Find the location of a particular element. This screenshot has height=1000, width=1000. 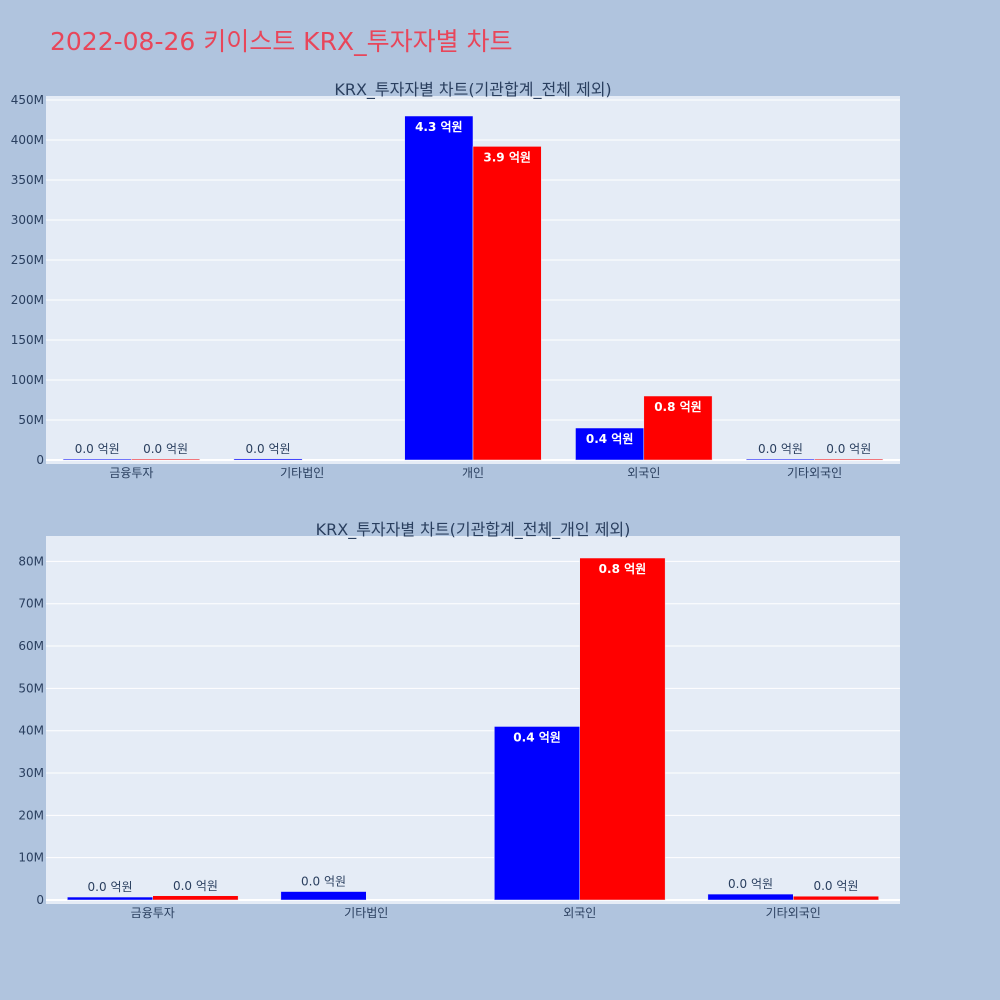

y-tick-label: 60M is located at coordinates (31, 646).